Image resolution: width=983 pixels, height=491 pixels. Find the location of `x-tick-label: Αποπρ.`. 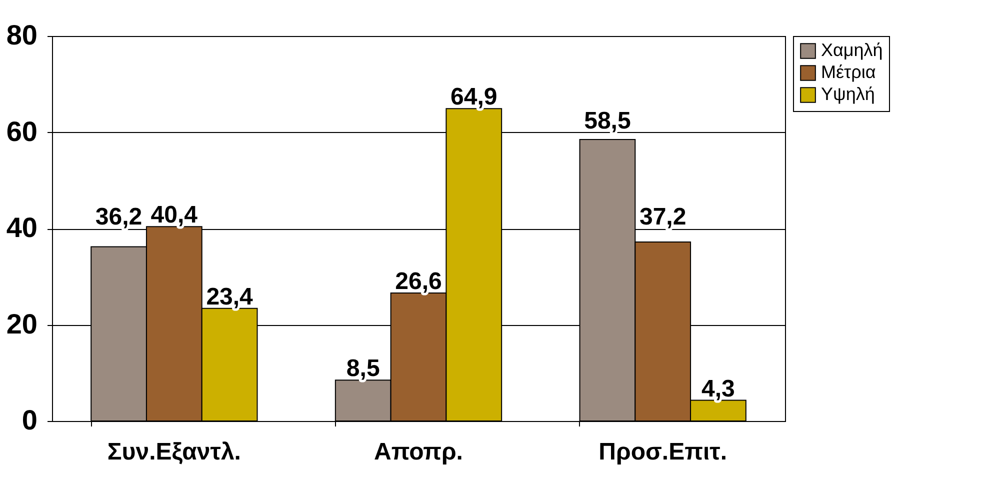

x-tick-label: Αποπρ. is located at coordinates (418, 452).